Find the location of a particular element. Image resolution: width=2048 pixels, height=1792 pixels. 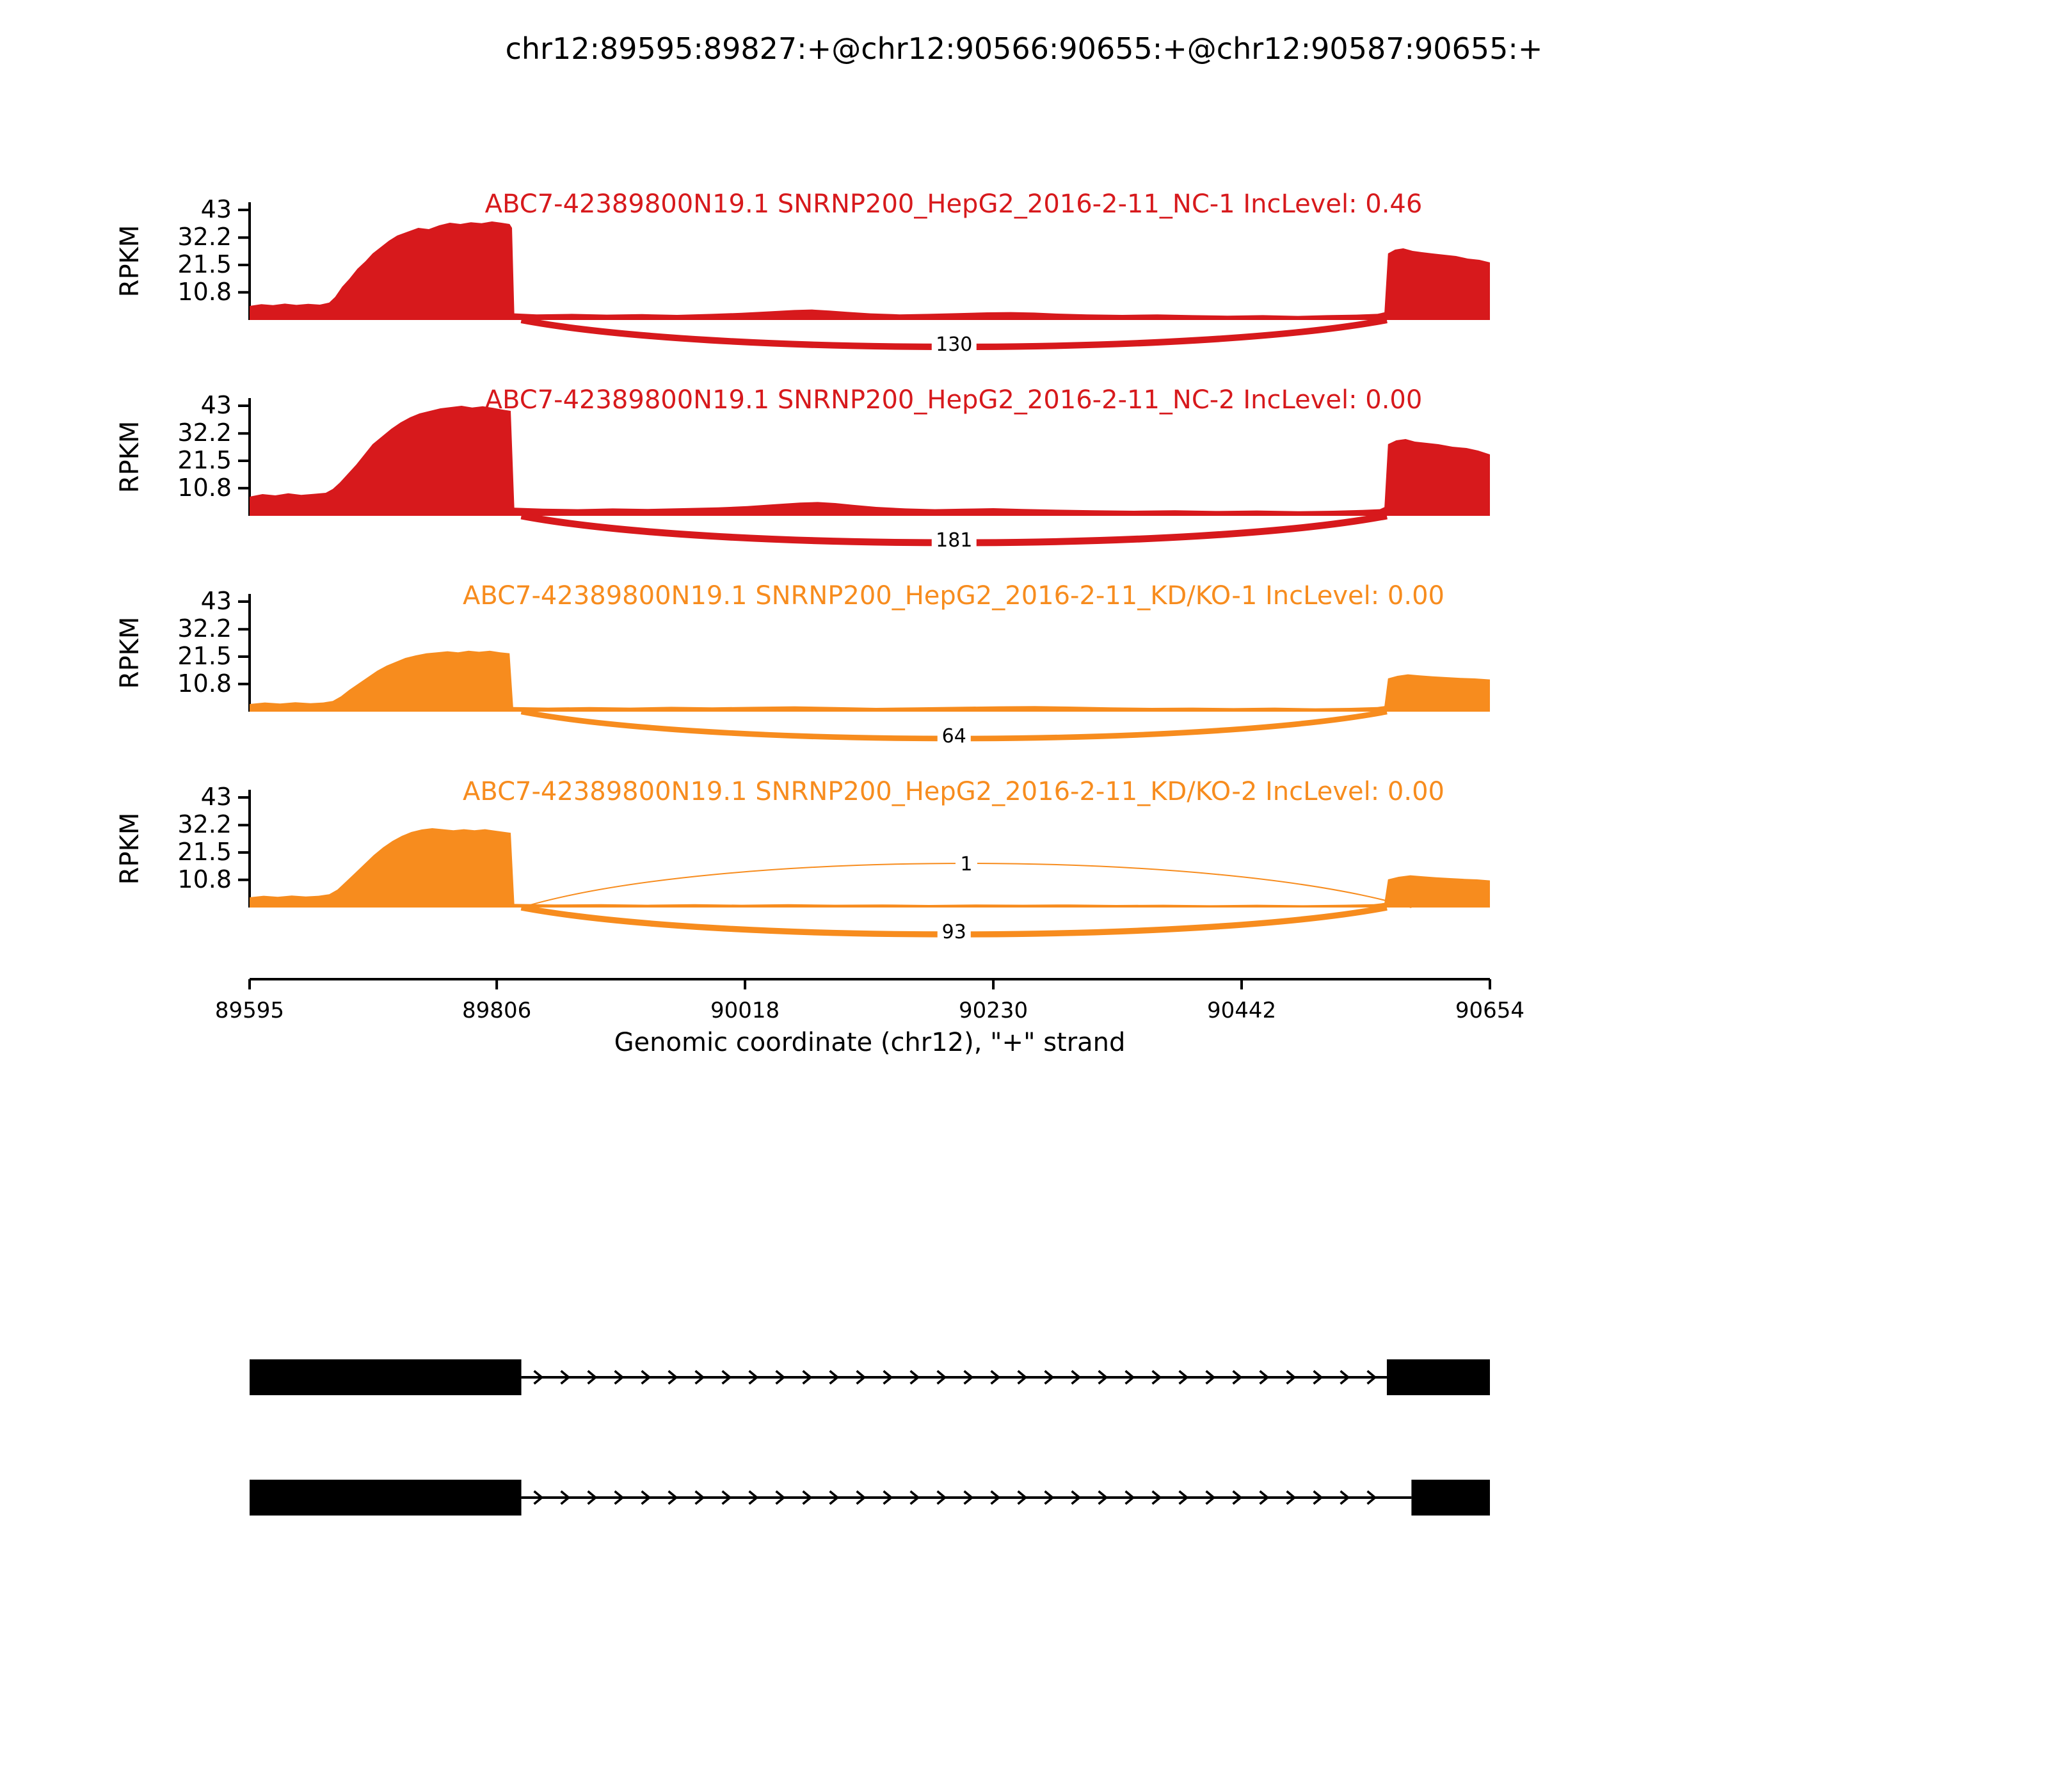

x-tick-label: 90230 is located at coordinates (993, 1010).